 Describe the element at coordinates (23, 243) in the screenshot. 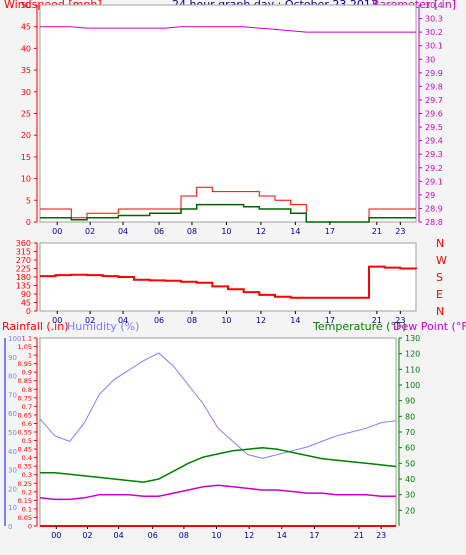

I see `direction-tick-label: 360` at that location.